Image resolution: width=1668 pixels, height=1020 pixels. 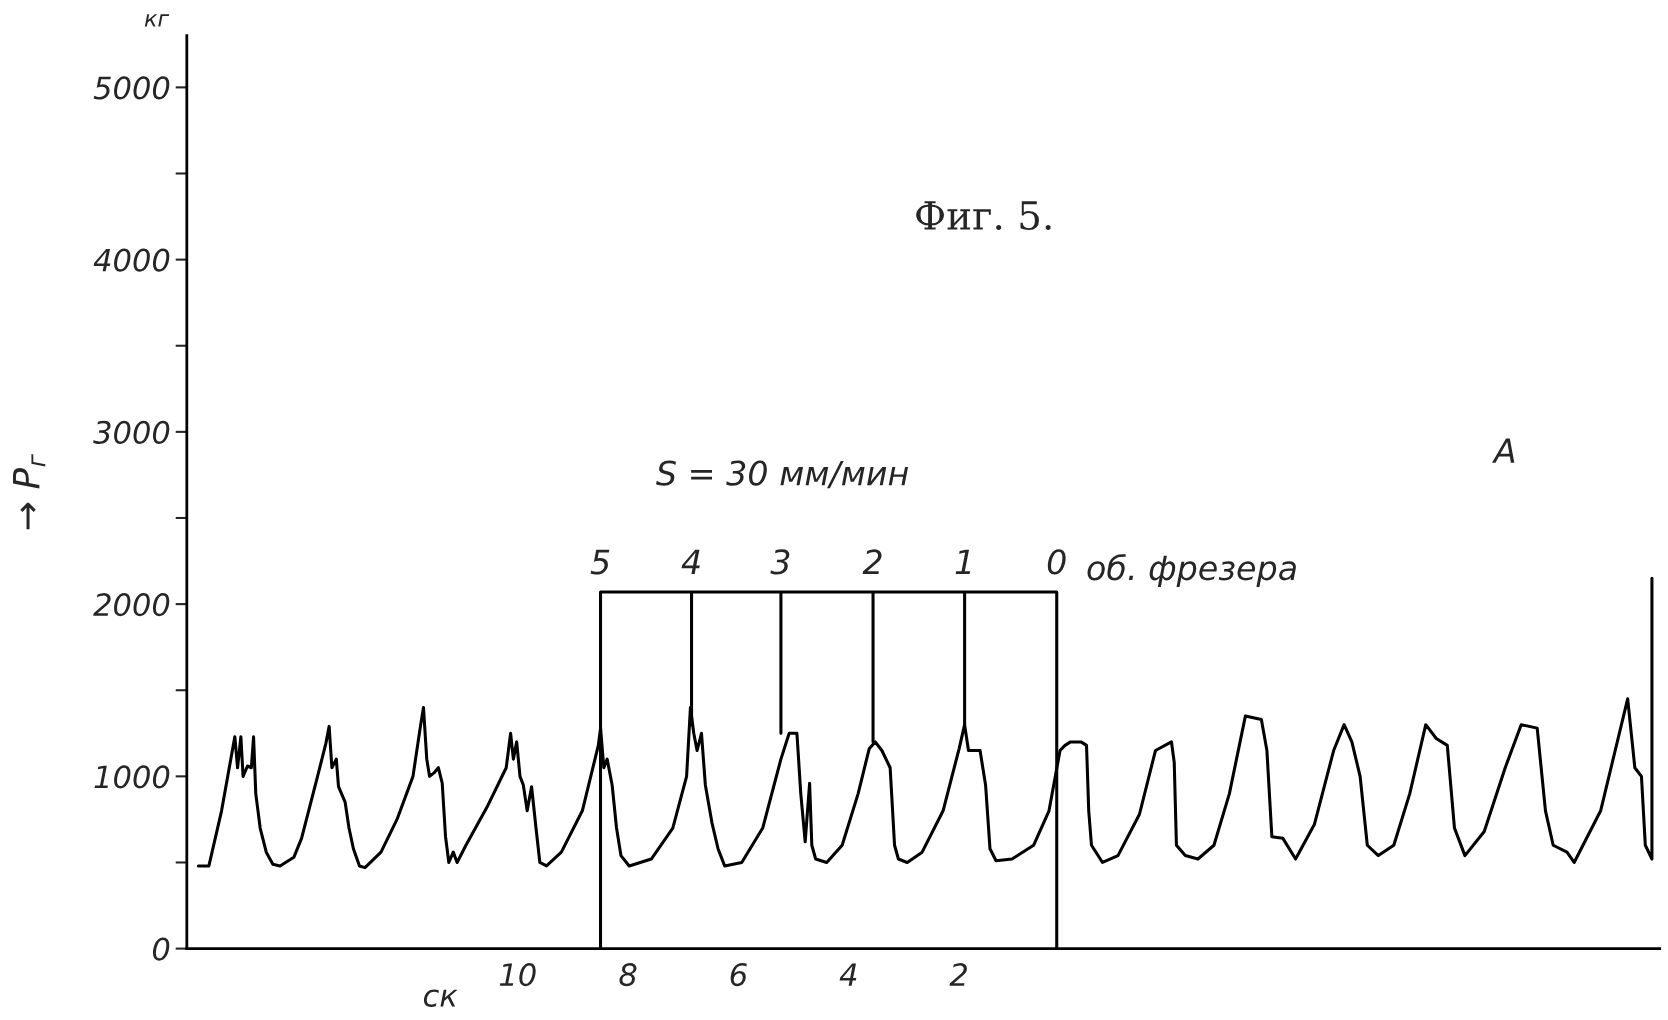 I want to click on y-tick-label: 5000, so click(x=131, y=88).